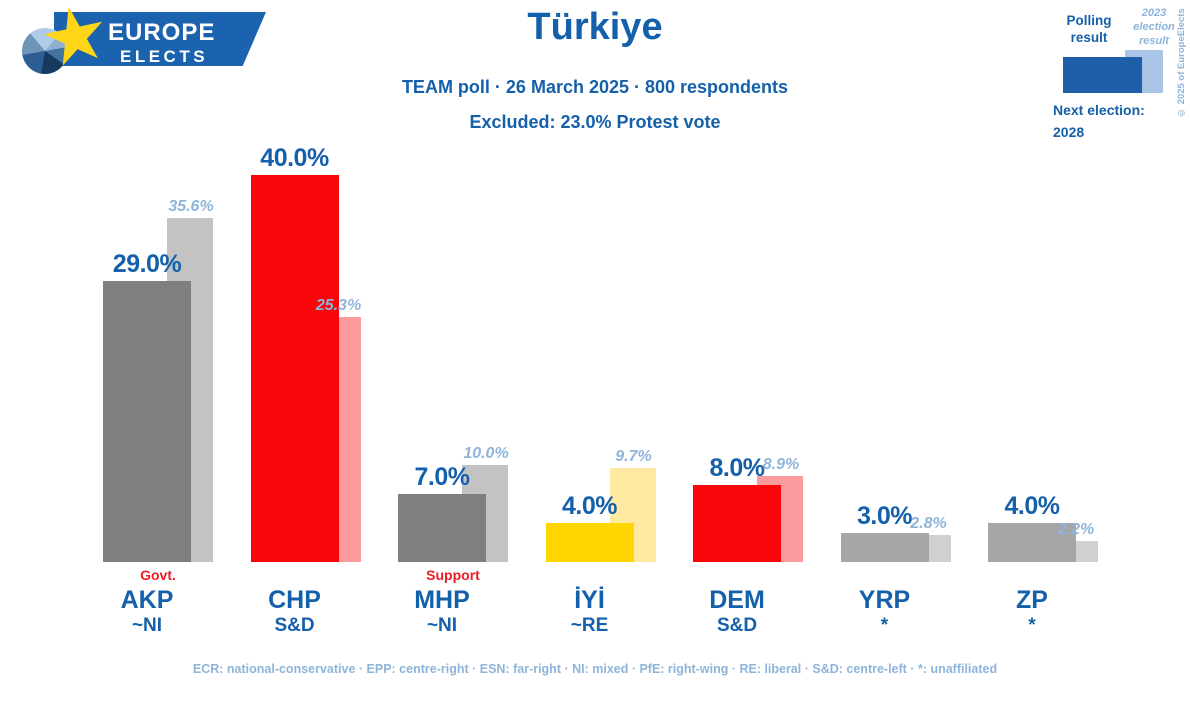  What do you see at coordinates (294, 600) in the screenshot?
I see `party-name-label: CHP` at bounding box center [294, 600].